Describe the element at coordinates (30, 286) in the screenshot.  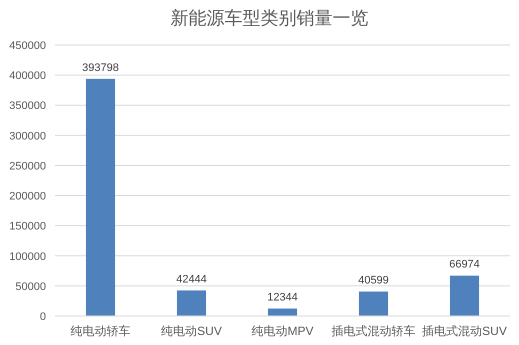
I see `y-tick-label: 50000` at that location.